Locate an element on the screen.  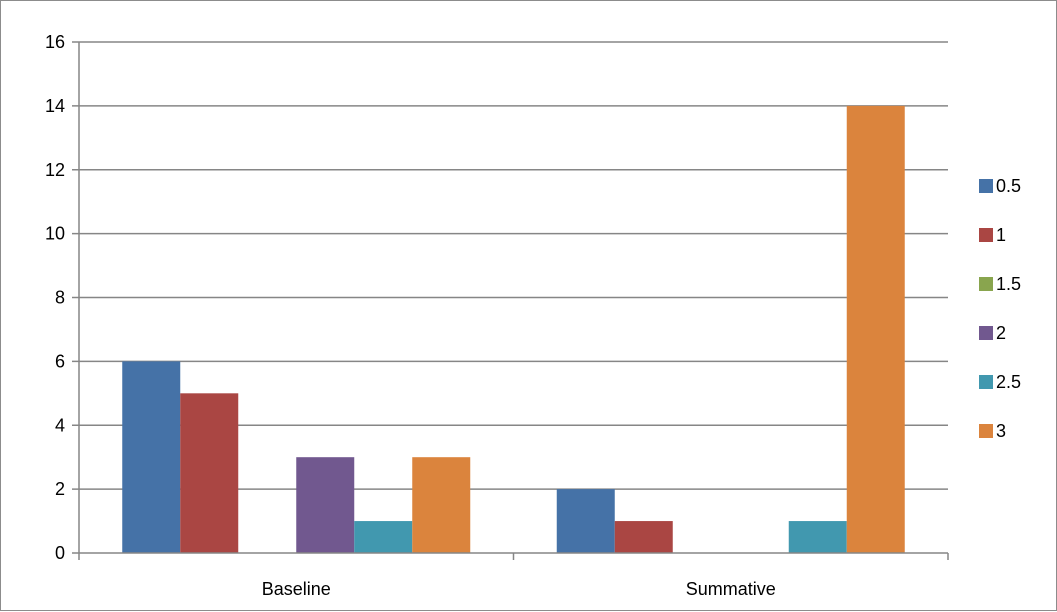
legend-item: 2.5 is located at coordinates (1000, 382).